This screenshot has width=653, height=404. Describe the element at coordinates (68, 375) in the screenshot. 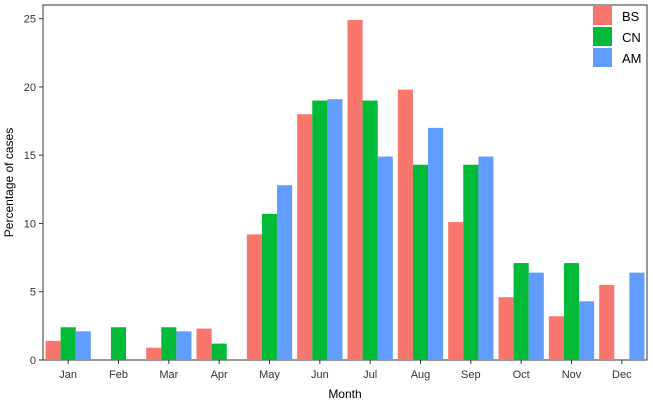

I see `x-tick-label-jan: Jan` at that location.